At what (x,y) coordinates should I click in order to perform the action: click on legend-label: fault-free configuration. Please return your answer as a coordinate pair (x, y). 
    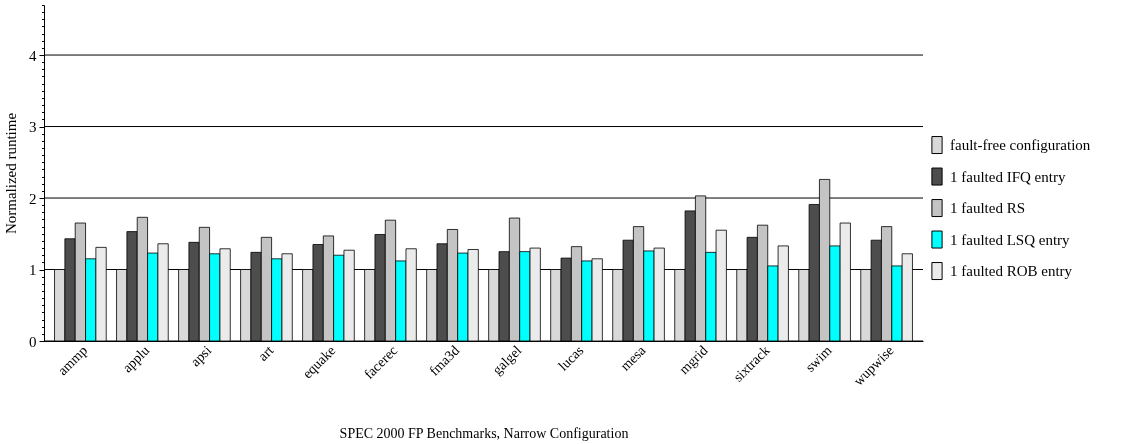
    Looking at the image, I should click on (1020, 145).